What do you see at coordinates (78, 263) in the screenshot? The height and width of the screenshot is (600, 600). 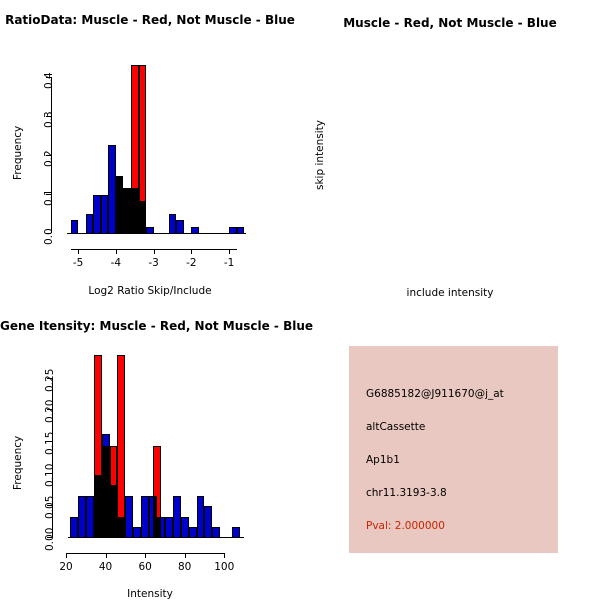 I see `ratio-x-ticklabel: -5` at bounding box center [78, 263].